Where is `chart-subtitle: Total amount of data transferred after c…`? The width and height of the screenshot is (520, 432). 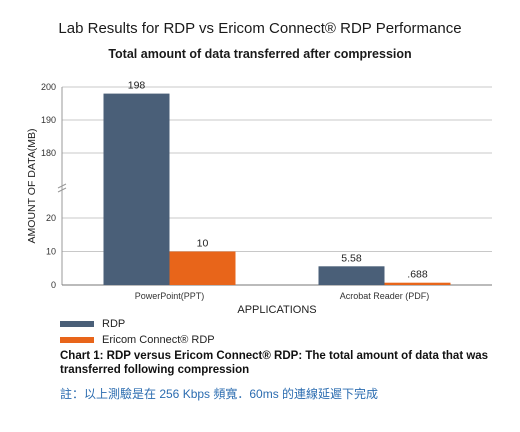
chart-subtitle: Total amount of data transferred after c… is located at coordinates (260, 54).